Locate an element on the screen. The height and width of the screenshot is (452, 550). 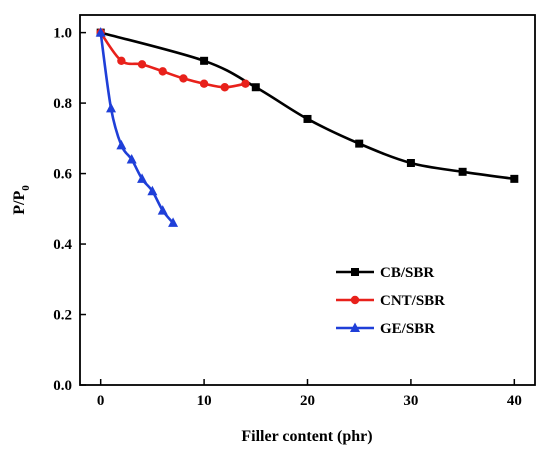
y-tick-label: 0.8 is located at coordinates (62, 104).